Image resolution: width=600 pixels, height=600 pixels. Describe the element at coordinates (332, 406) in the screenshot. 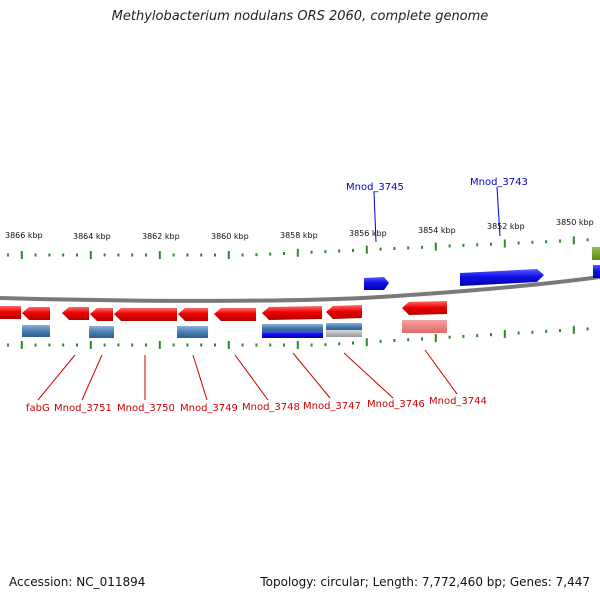

I see `label-mnod-3747: Mnod_3747` at that location.